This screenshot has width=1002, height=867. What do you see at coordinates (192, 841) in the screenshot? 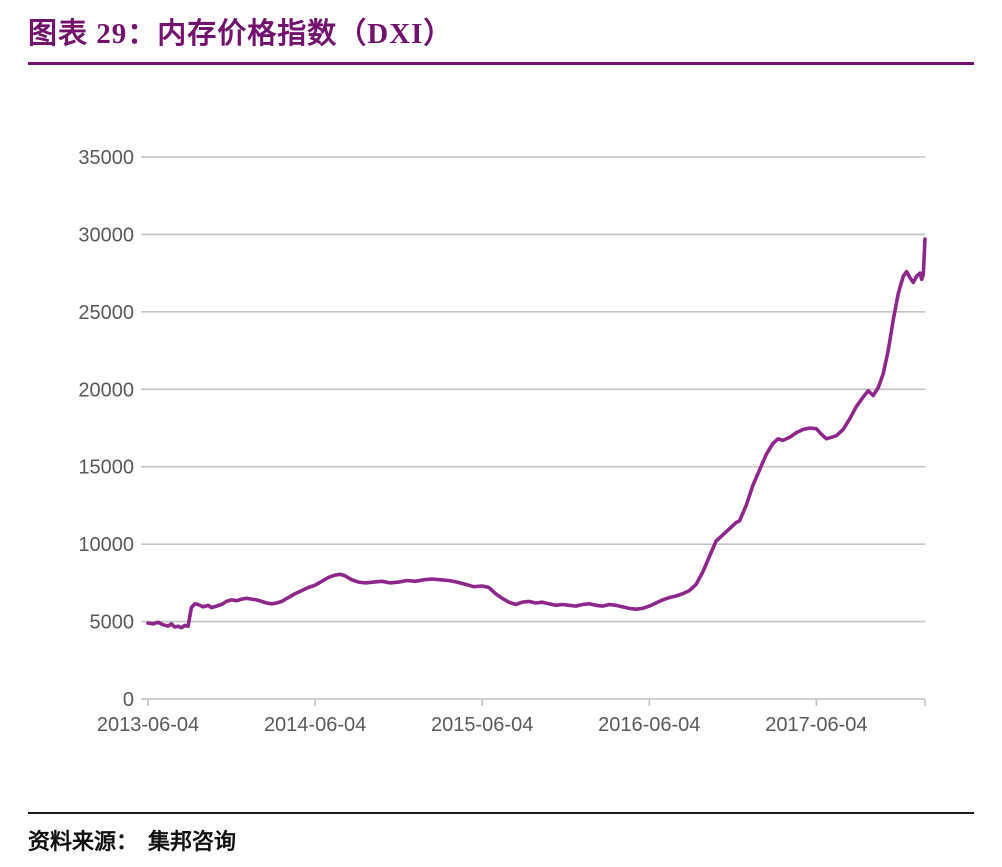
I see `source-value: 集邦咨询` at bounding box center [192, 841].